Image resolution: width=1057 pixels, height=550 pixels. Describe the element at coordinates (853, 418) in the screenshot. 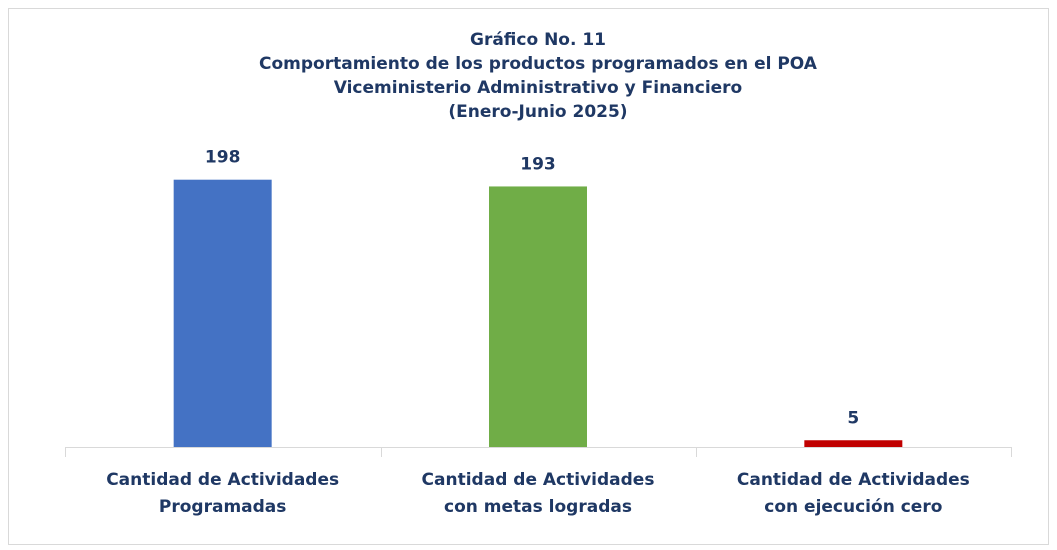

I see `data-label: 5` at that location.